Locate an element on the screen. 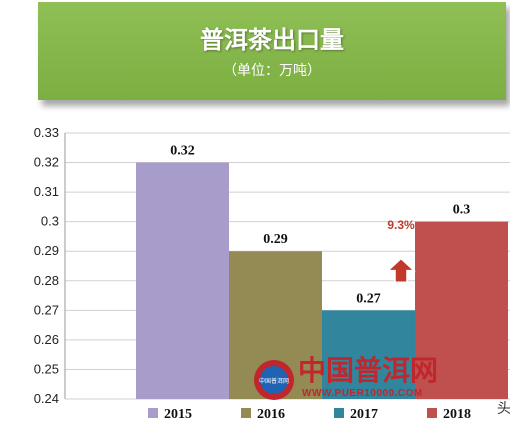  legend-swatch-2016 is located at coordinates (246, 413).